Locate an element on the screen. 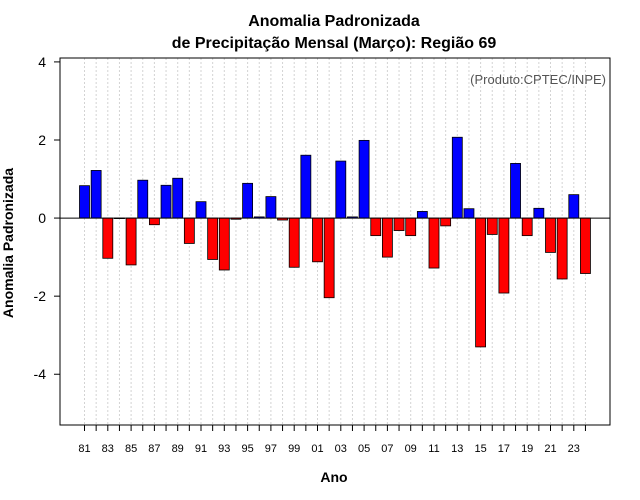 Image resolution: width=640 pixels, height=500 pixels. x-tick-label: 03 is located at coordinates (341, 449).